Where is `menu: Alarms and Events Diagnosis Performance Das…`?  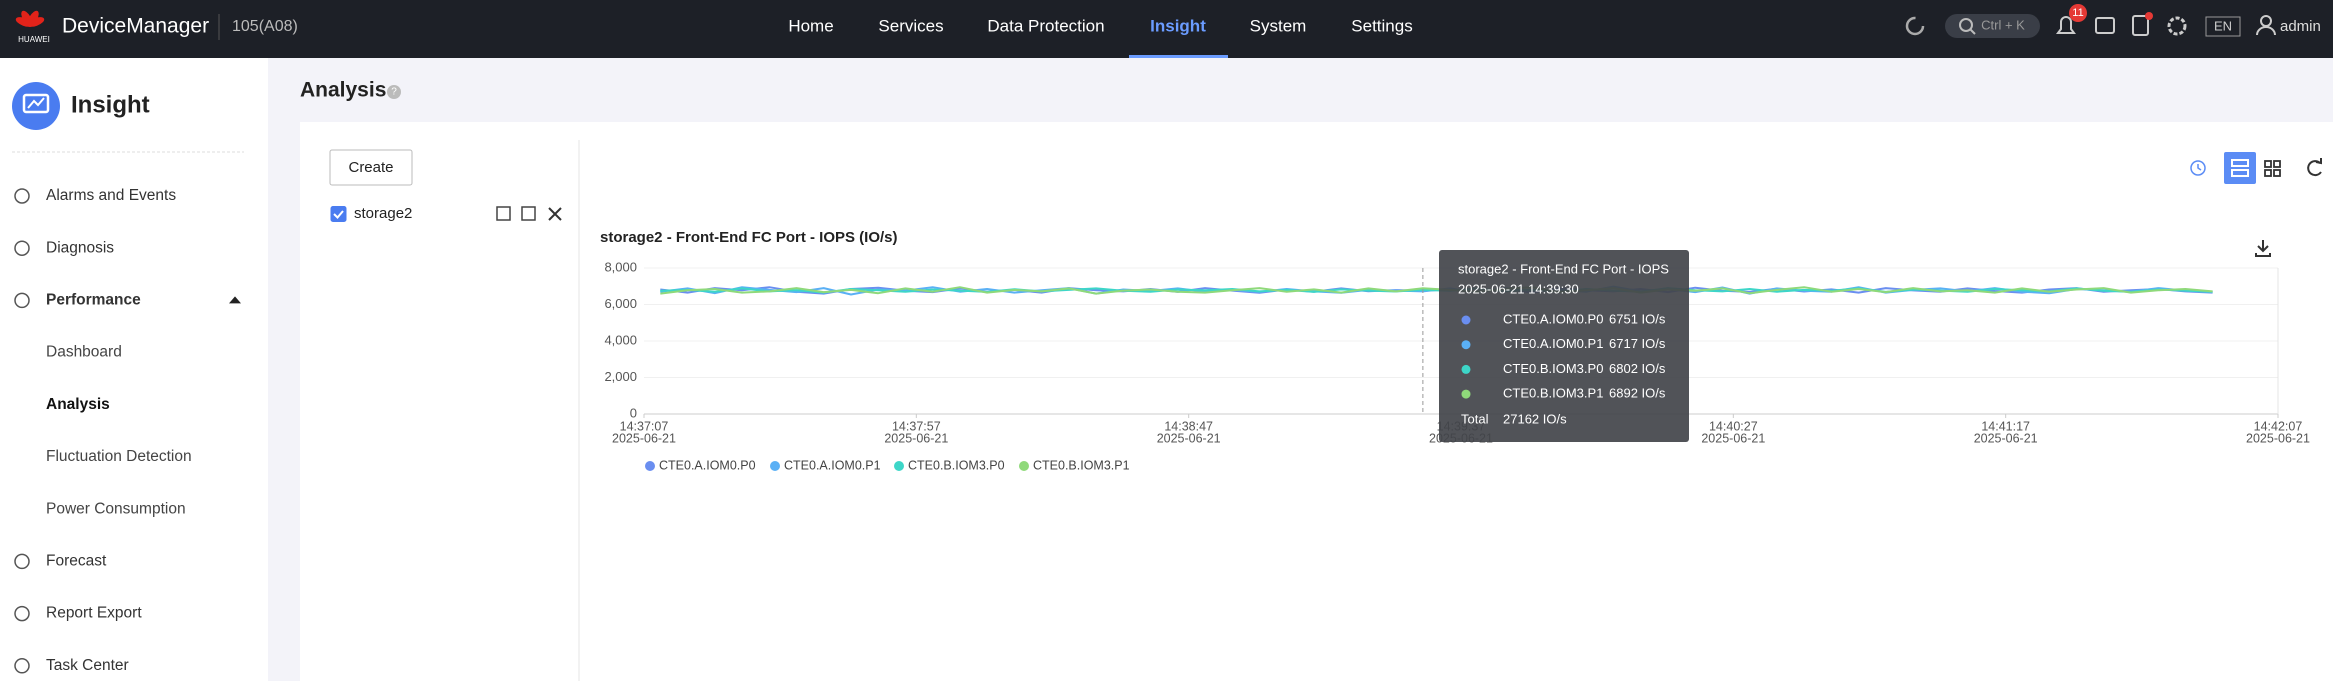
menu: Alarms and Events Diagnosis Performance Das… is located at coordinates (127, 430).